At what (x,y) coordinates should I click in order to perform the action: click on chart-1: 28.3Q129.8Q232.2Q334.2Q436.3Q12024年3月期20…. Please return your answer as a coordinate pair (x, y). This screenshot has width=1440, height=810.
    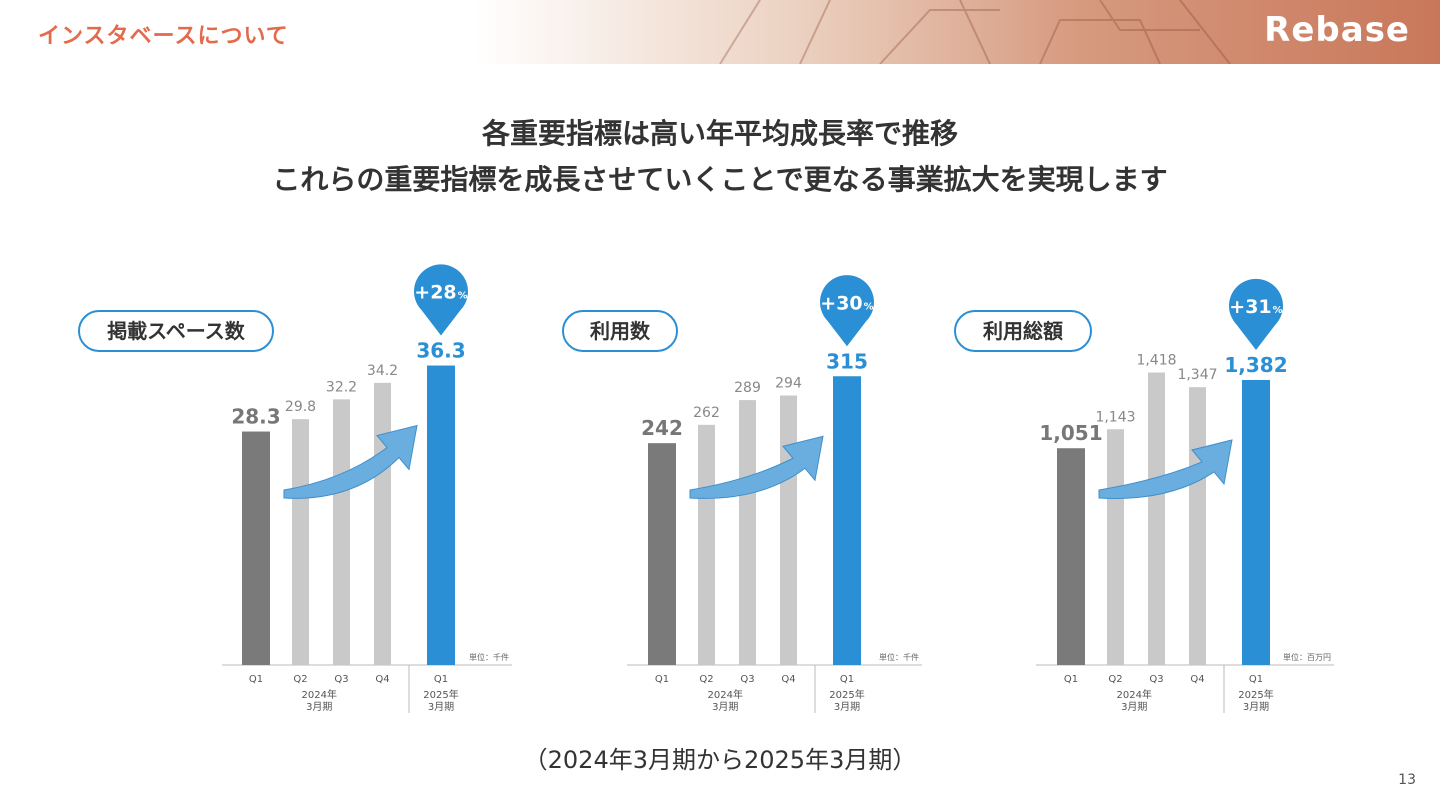
    Looking at the image, I should click on (367, 488).